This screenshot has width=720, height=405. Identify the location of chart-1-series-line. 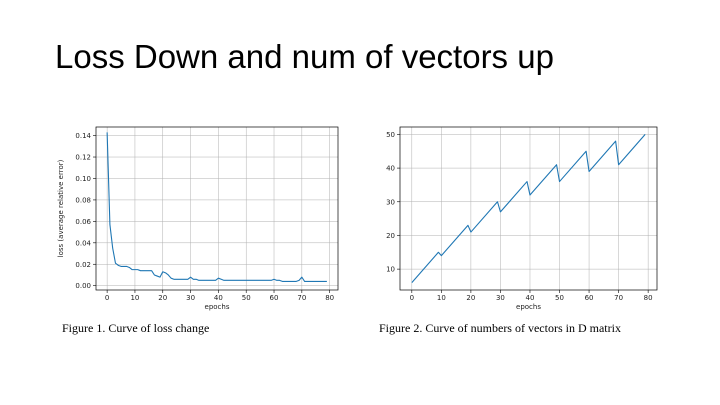
(216, 207).